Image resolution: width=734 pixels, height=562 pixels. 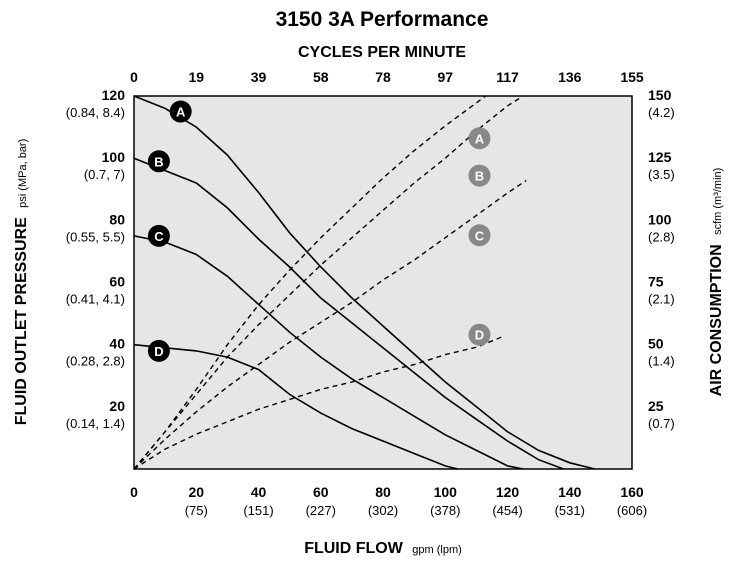 I want to click on x2-tick-label: 0, so click(x=134, y=77).